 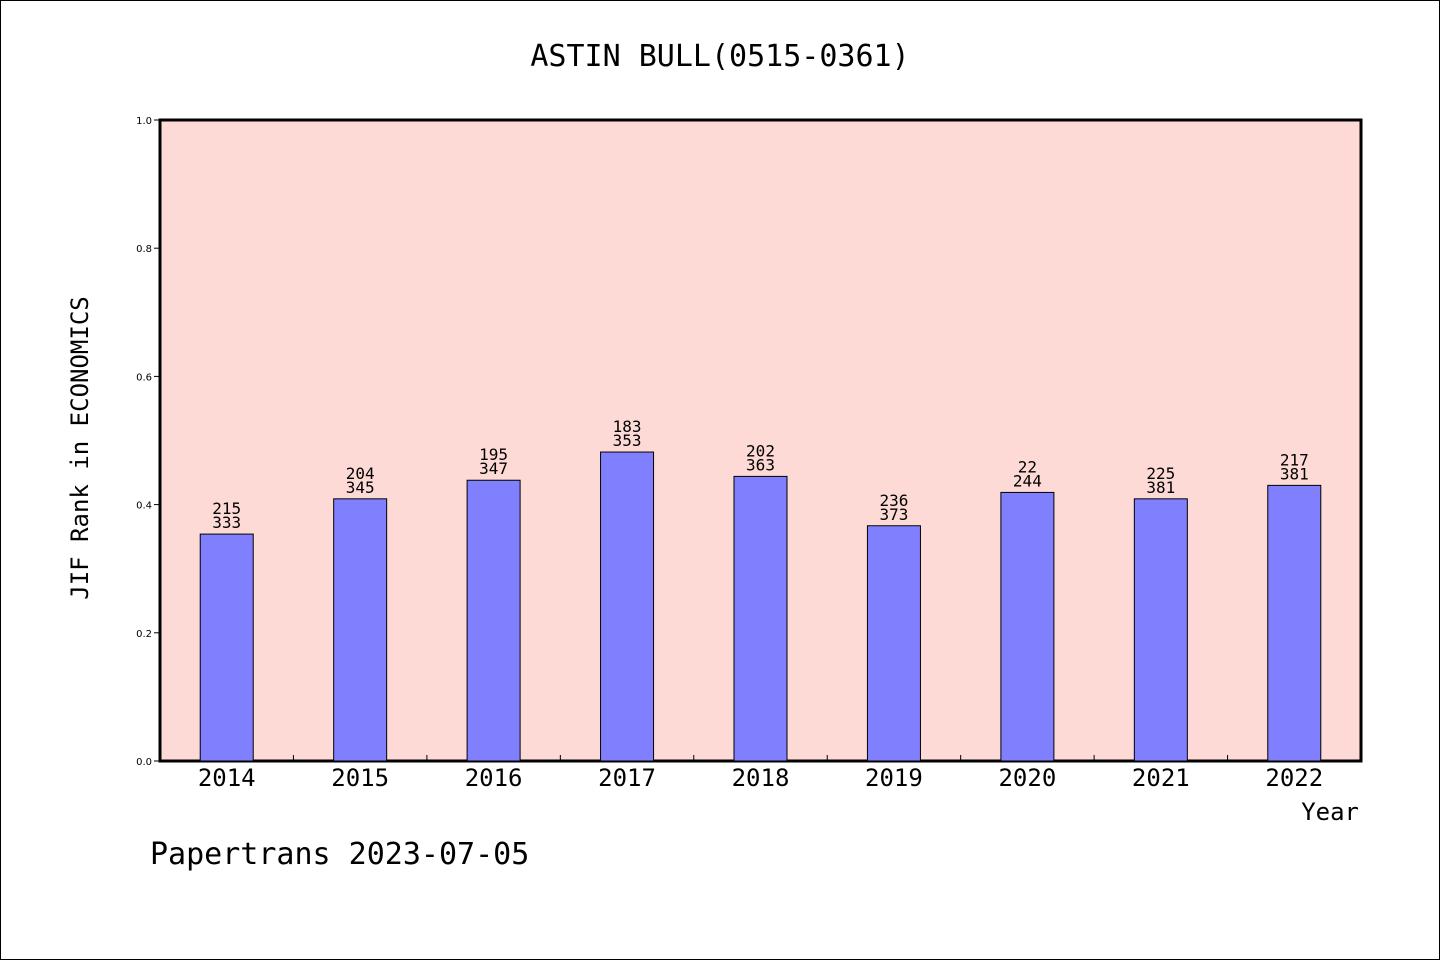 I want to click on bar-2021, so click(x=1160, y=630).